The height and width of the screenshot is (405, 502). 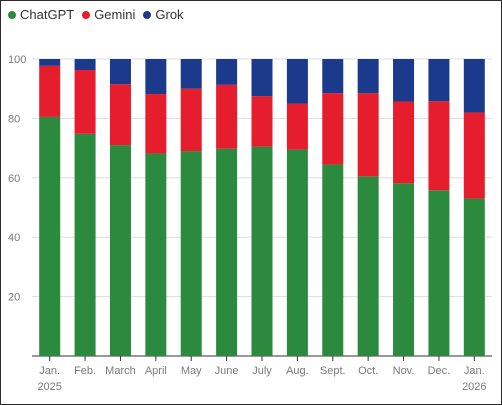 I want to click on legend-item-chatgpt: ChatGPT, so click(x=41, y=14).